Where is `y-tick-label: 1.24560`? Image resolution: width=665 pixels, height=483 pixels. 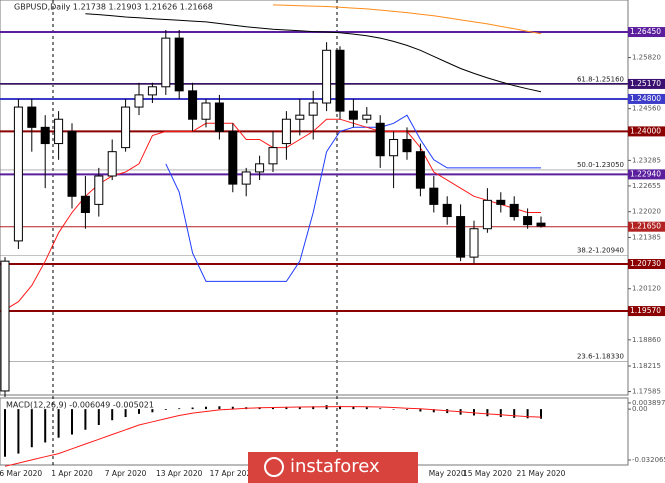 y-tick-label: 1.24560 is located at coordinates (646, 109).